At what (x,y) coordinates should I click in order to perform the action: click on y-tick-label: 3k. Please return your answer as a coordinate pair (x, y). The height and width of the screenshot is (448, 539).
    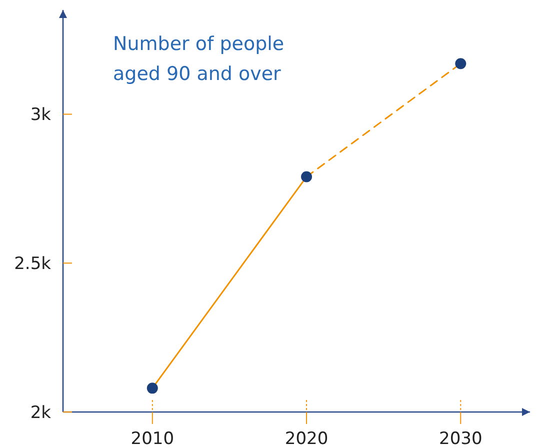
    Looking at the image, I should click on (41, 115).